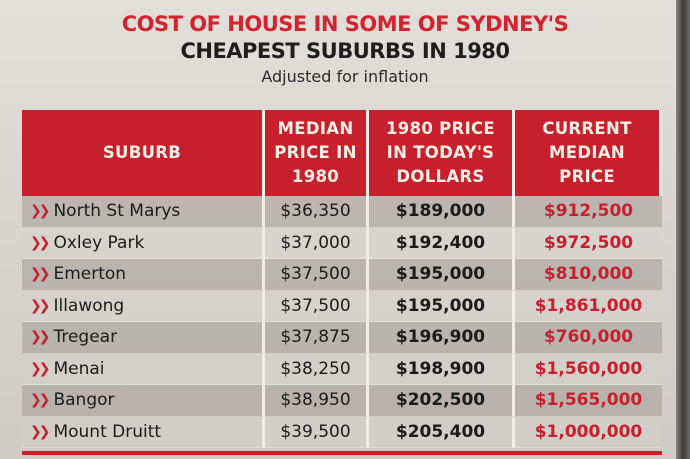 The image size is (690, 459). What do you see at coordinates (440, 176) in the screenshot?
I see `header-line: DOLLARS` at bounding box center [440, 176].